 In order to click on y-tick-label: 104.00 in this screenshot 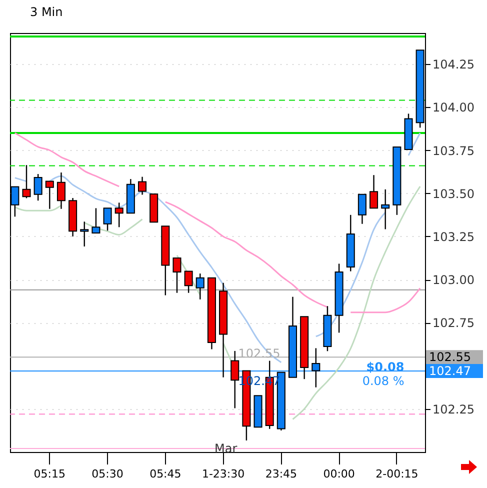, I will do `click(453, 107)`.